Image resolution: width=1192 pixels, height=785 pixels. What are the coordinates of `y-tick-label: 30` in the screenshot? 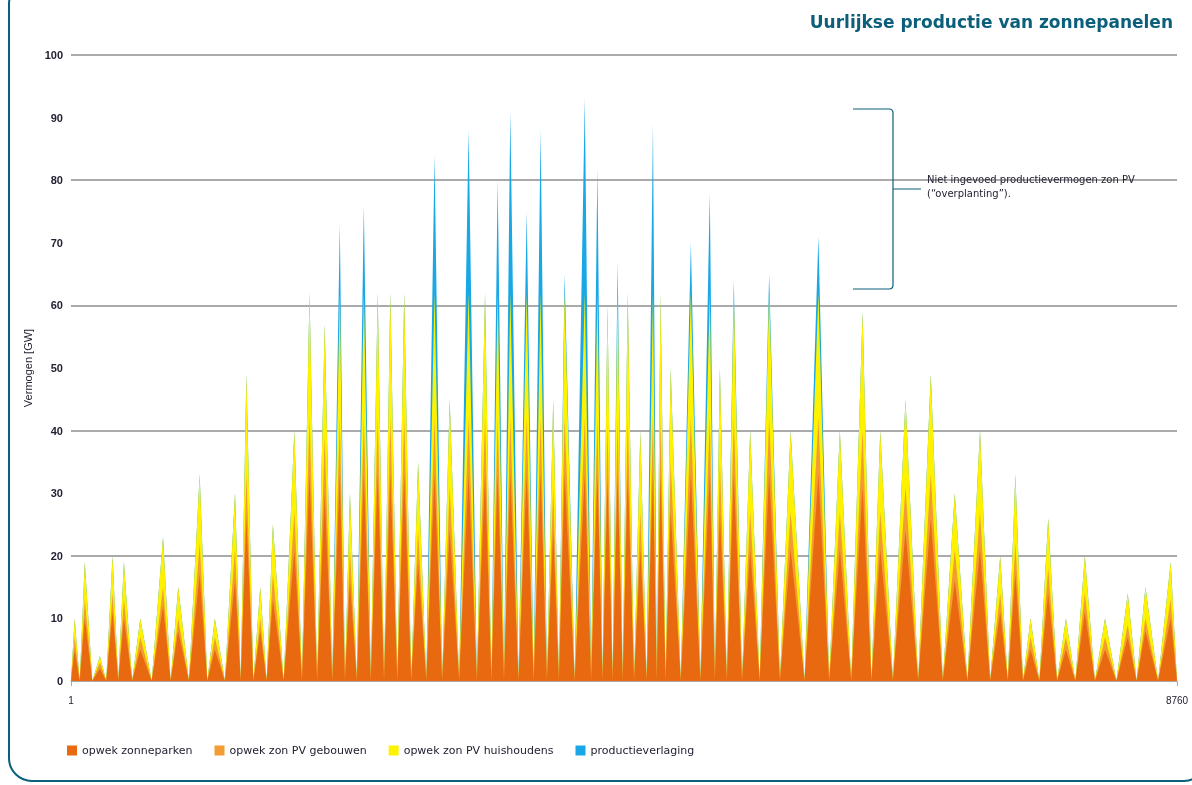 It's located at (56, 493).